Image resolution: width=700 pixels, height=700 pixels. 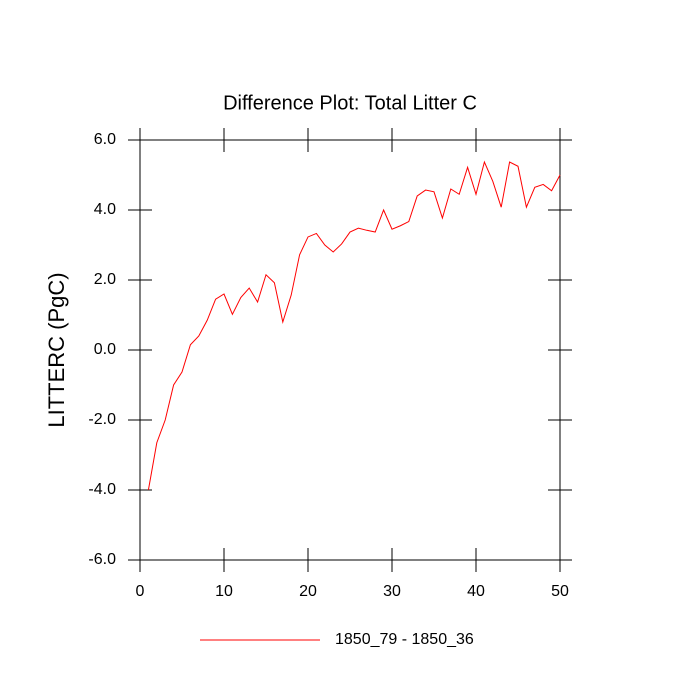 What do you see at coordinates (140, 591) in the screenshot?
I see `x-tick-label: 0` at bounding box center [140, 591].